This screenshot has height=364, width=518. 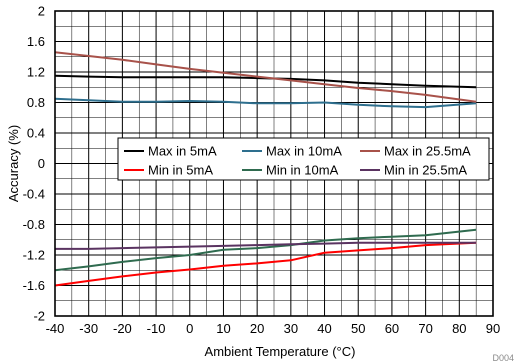 I want to click on x-tick-label: 90, so click(x=493, y=328).